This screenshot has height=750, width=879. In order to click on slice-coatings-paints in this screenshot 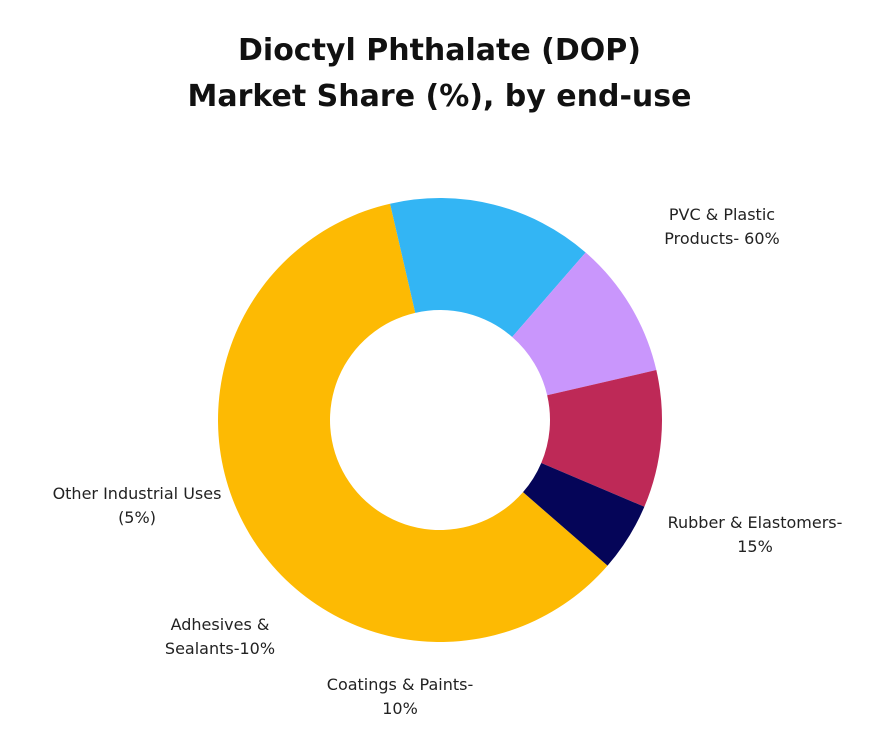, I will do `click(584, 324)`.